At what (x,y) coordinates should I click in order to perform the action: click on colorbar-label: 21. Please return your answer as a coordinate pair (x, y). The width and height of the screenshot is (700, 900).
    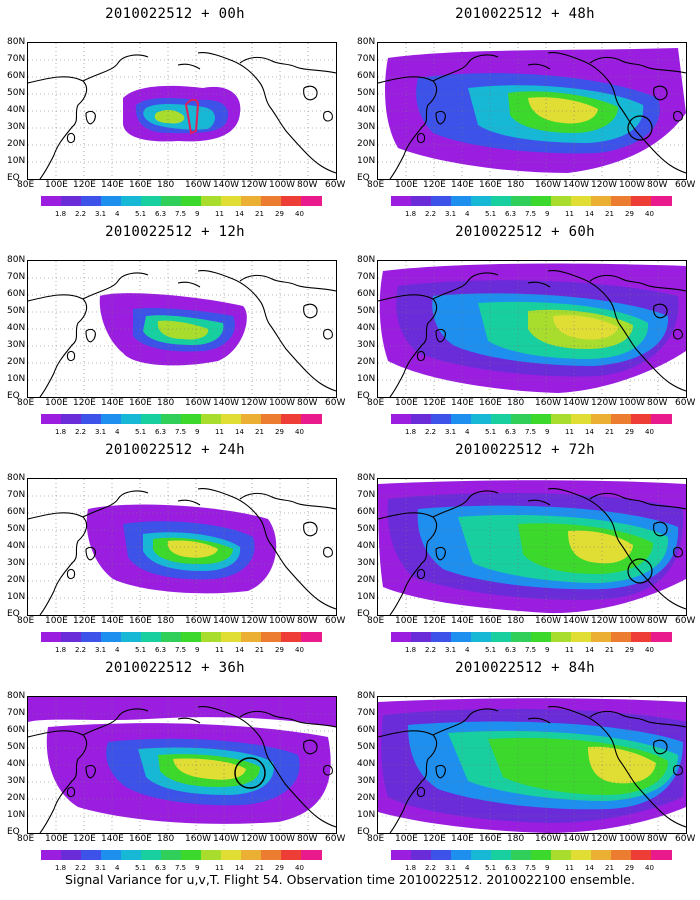
    Looking at the image, I should click on (609, 432).